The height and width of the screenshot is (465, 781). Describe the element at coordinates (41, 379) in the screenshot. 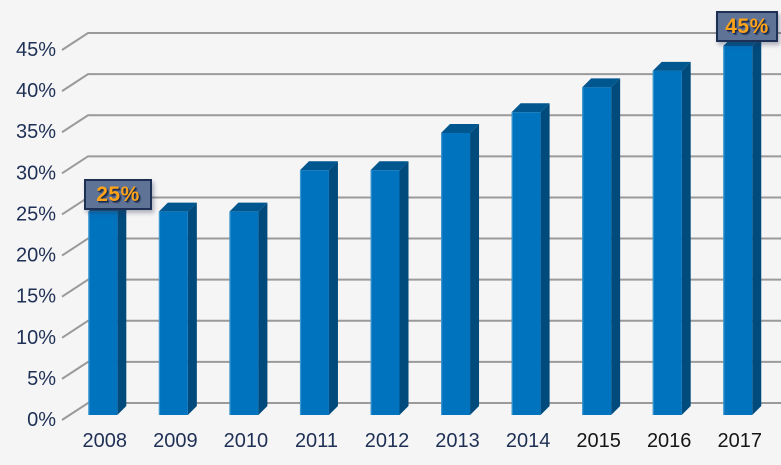

I see `y-tick-5%: 5%` at that location.